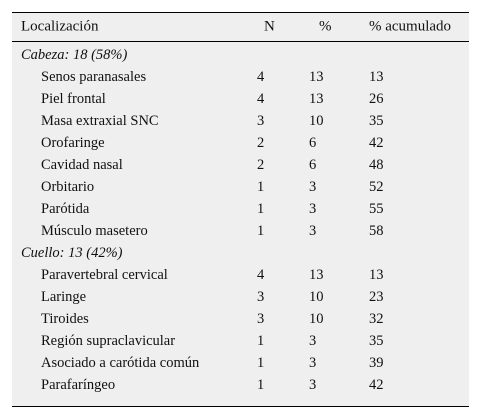  I want to click on acumulado-cell: 48, so click(376, 164).